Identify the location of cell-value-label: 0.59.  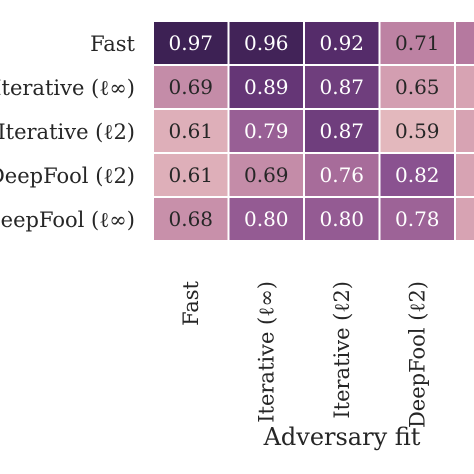
(417, 131).